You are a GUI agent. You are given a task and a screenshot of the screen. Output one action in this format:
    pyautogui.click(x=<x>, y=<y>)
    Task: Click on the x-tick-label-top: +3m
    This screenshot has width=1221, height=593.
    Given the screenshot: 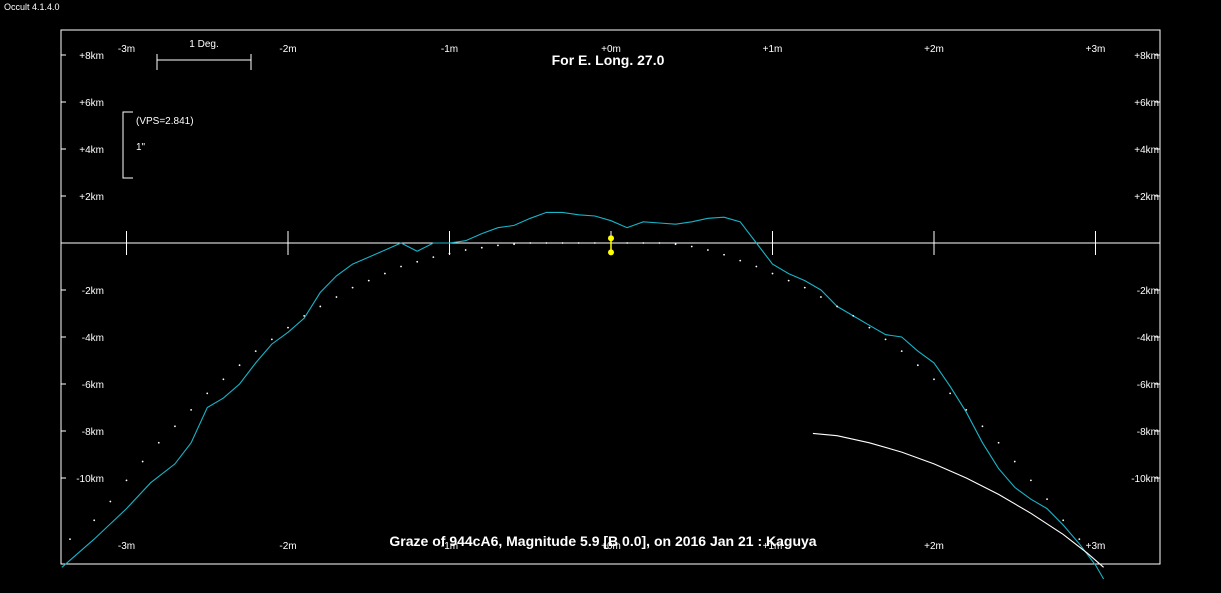 What is the action you would take?
    pyautogui.click(x=1096, y=49)
    